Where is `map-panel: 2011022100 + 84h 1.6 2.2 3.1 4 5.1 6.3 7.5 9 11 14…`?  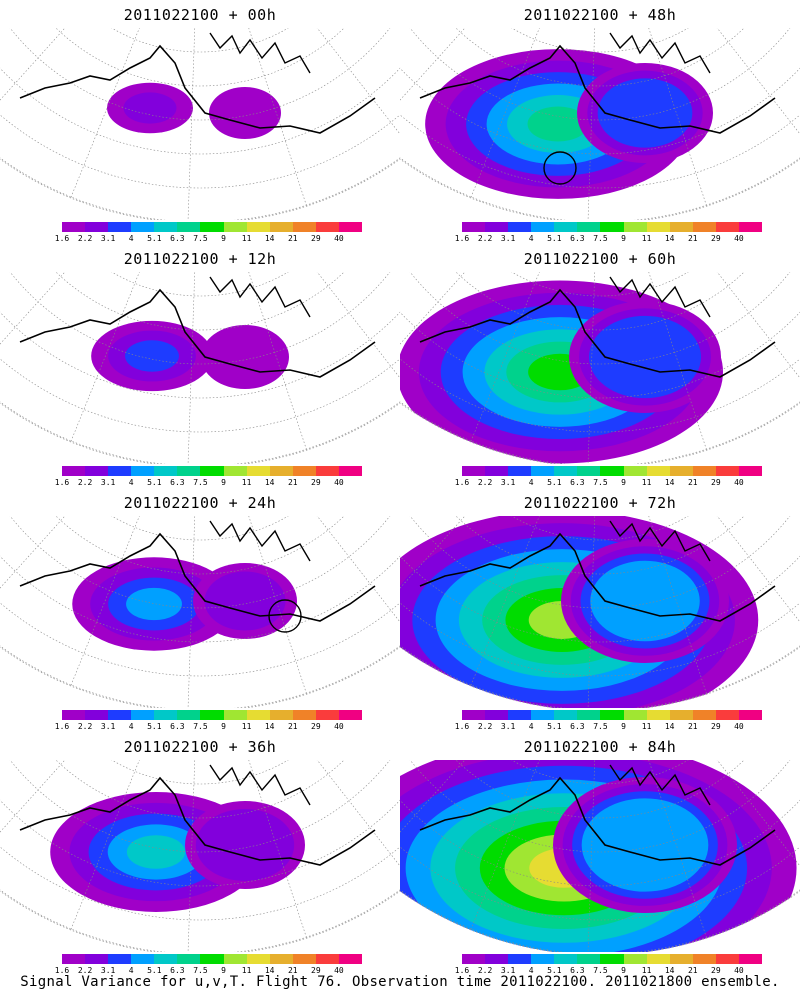
map-panel: 2011022100 + 84h 1.6 2.2 3.1 4 5.1 6.3 7.5 9 11 14… is located at coordinates (600, 853).